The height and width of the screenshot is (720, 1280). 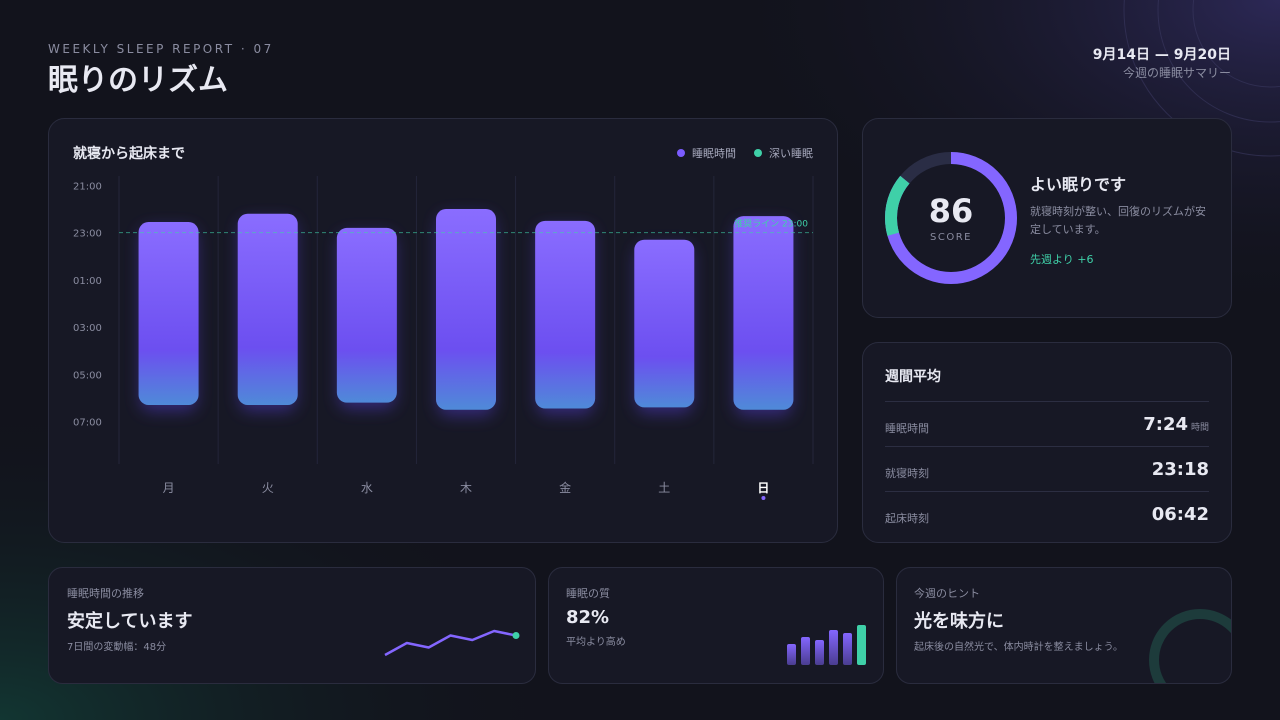 What do you see at coordinates (87, 375) in the screenshot?
I see `y-tick-label: 05:00` at bounding box center [87, 375].